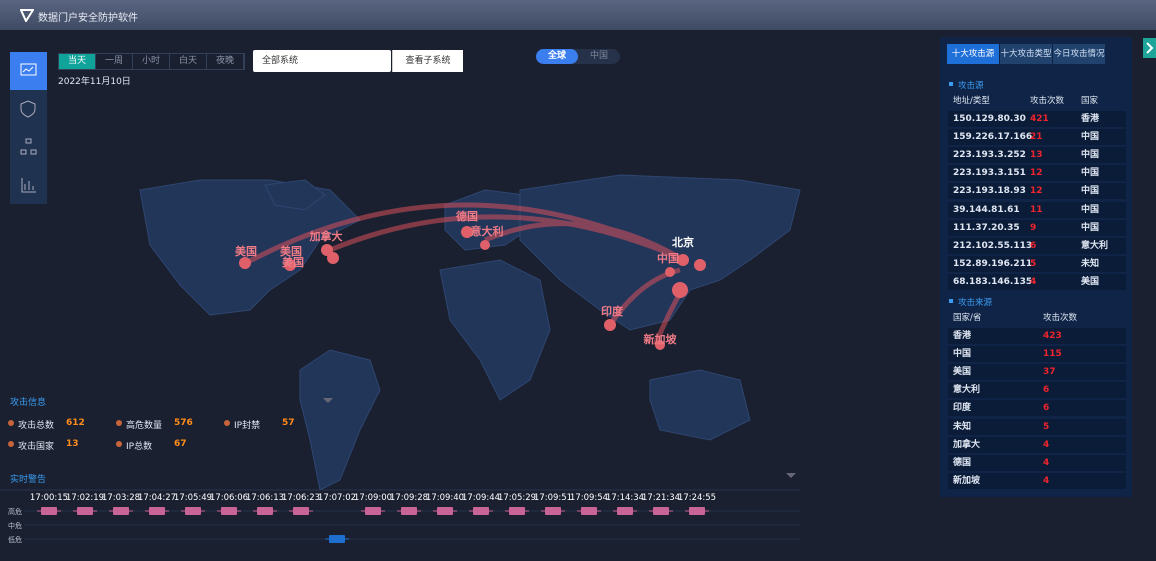  What do you see at coordinates (301, 498) in the screenshot?
I see `event-time: 17:06:23` at bounding box center [301, 498].